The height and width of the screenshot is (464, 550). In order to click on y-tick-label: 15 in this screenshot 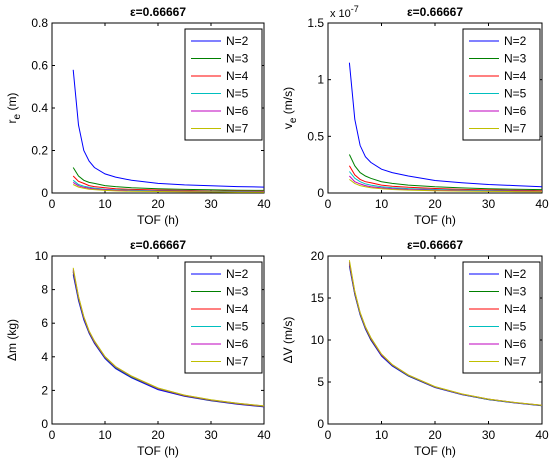, I will do `click(318, 298)`.